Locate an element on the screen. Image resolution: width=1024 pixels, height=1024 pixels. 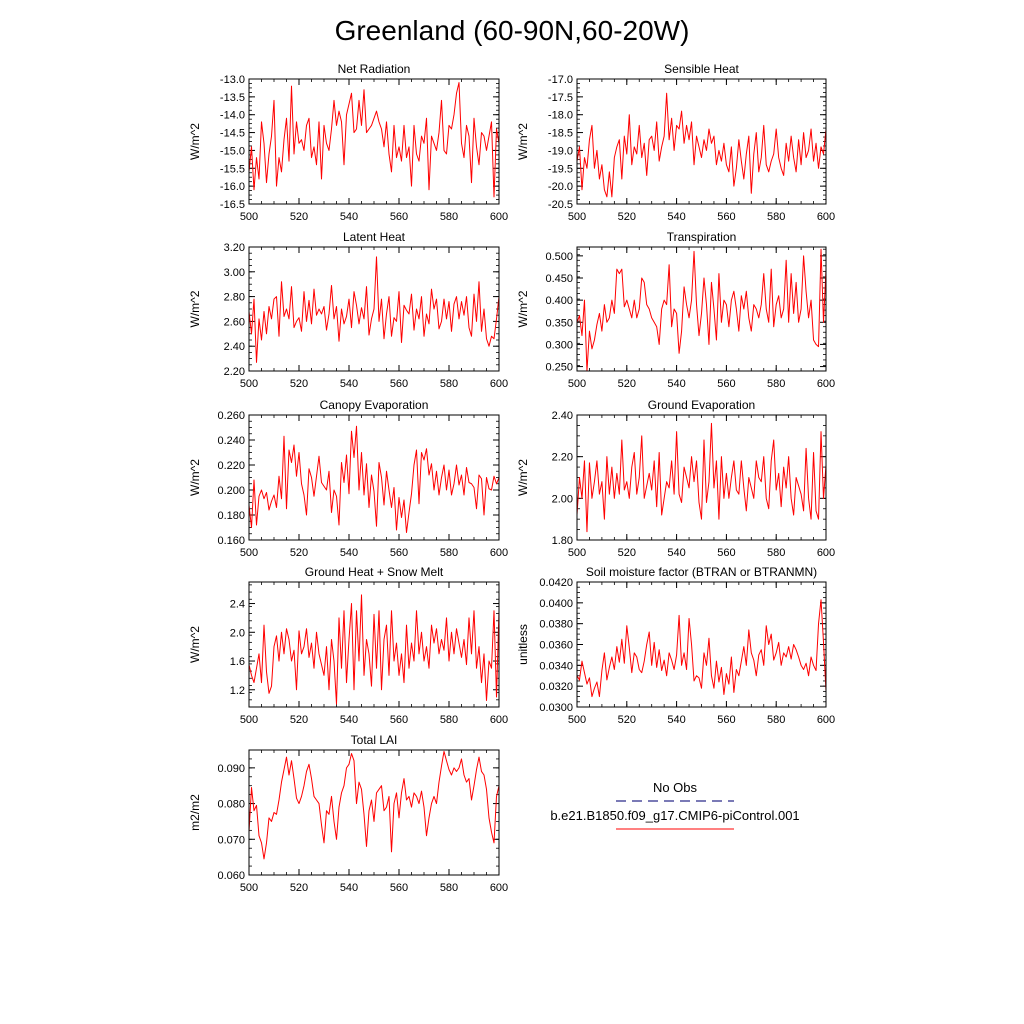
panel-title: Total LAI is located at coordinates (374, 740).